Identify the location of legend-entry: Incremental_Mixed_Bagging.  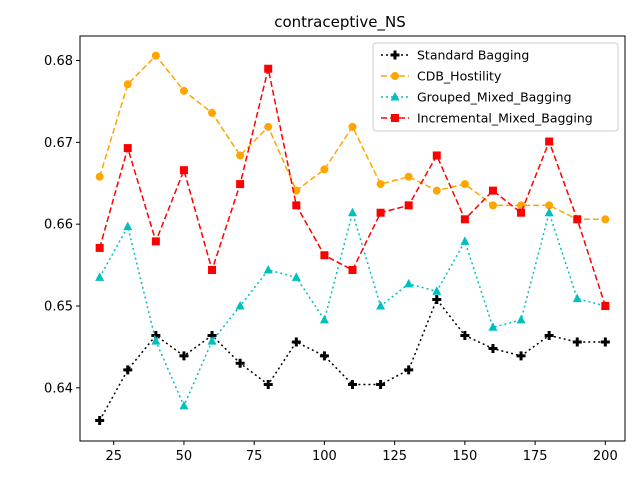
(487, 118).